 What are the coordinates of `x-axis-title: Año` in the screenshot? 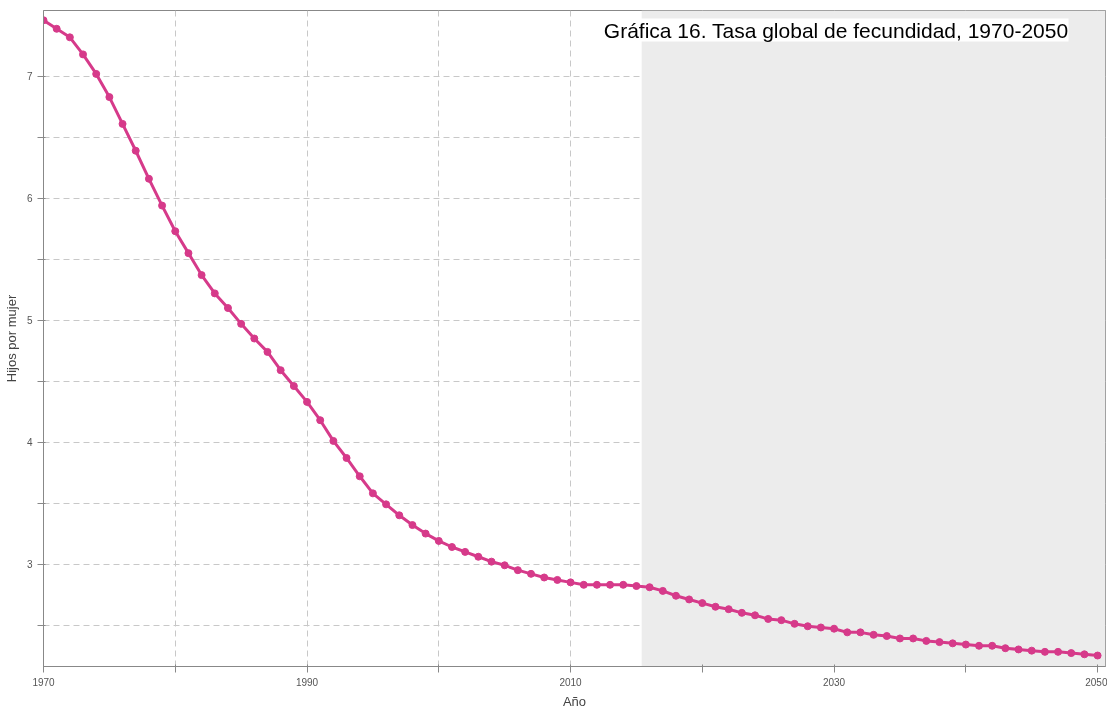 It's located at (574, 701).